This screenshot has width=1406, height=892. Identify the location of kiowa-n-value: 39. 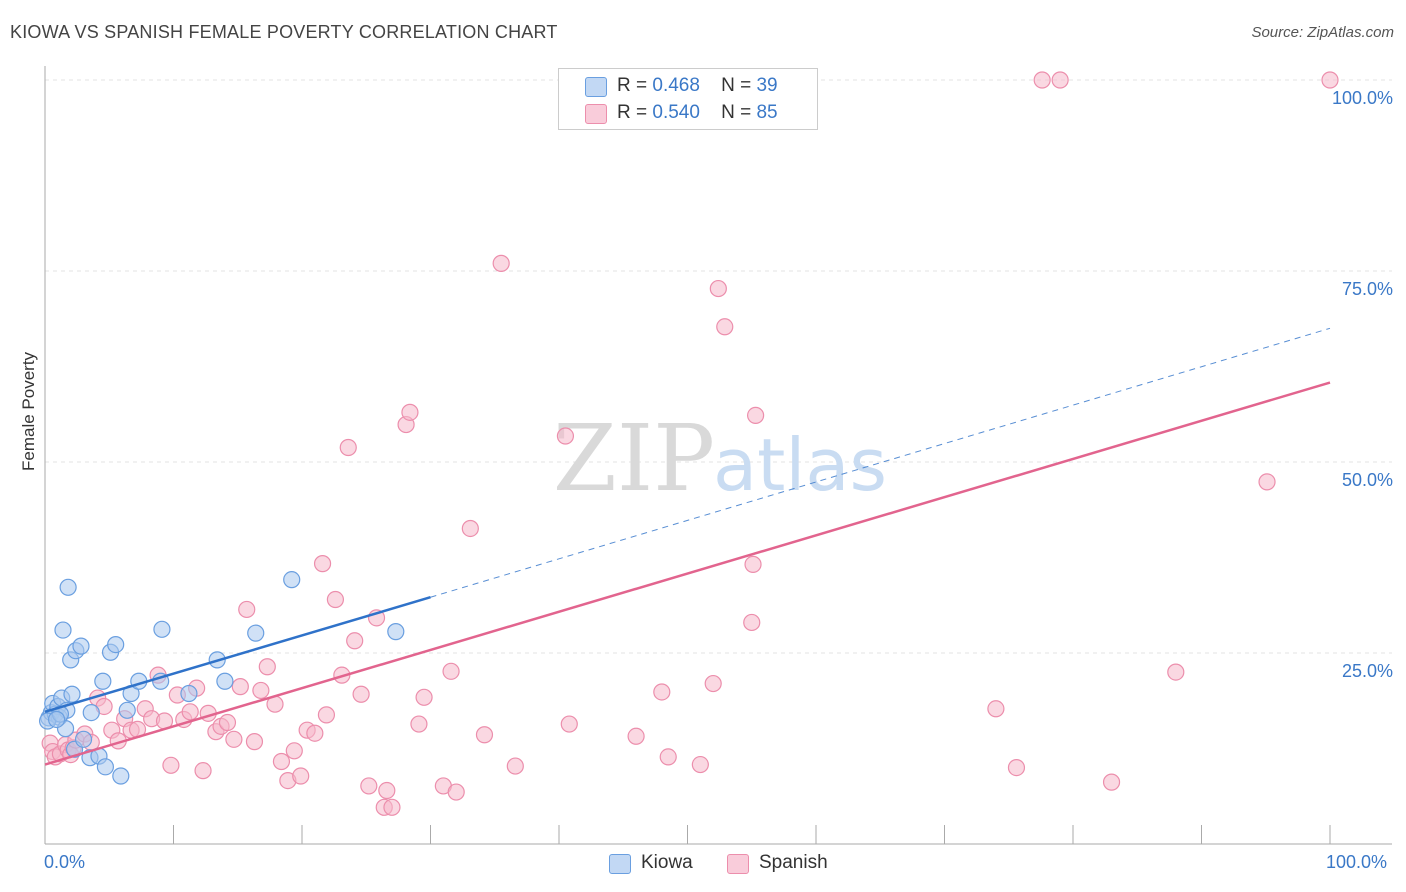
(767, 85).